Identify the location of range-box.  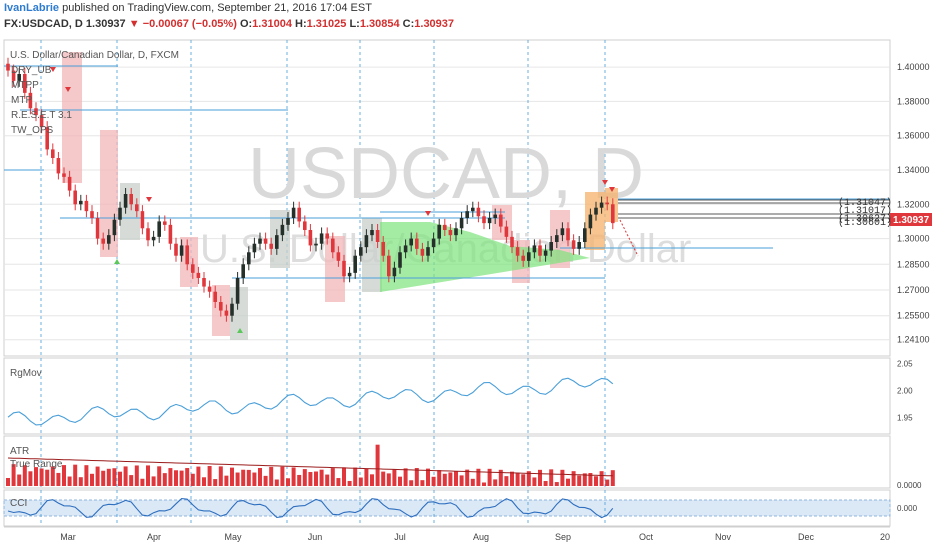
(72, 117).